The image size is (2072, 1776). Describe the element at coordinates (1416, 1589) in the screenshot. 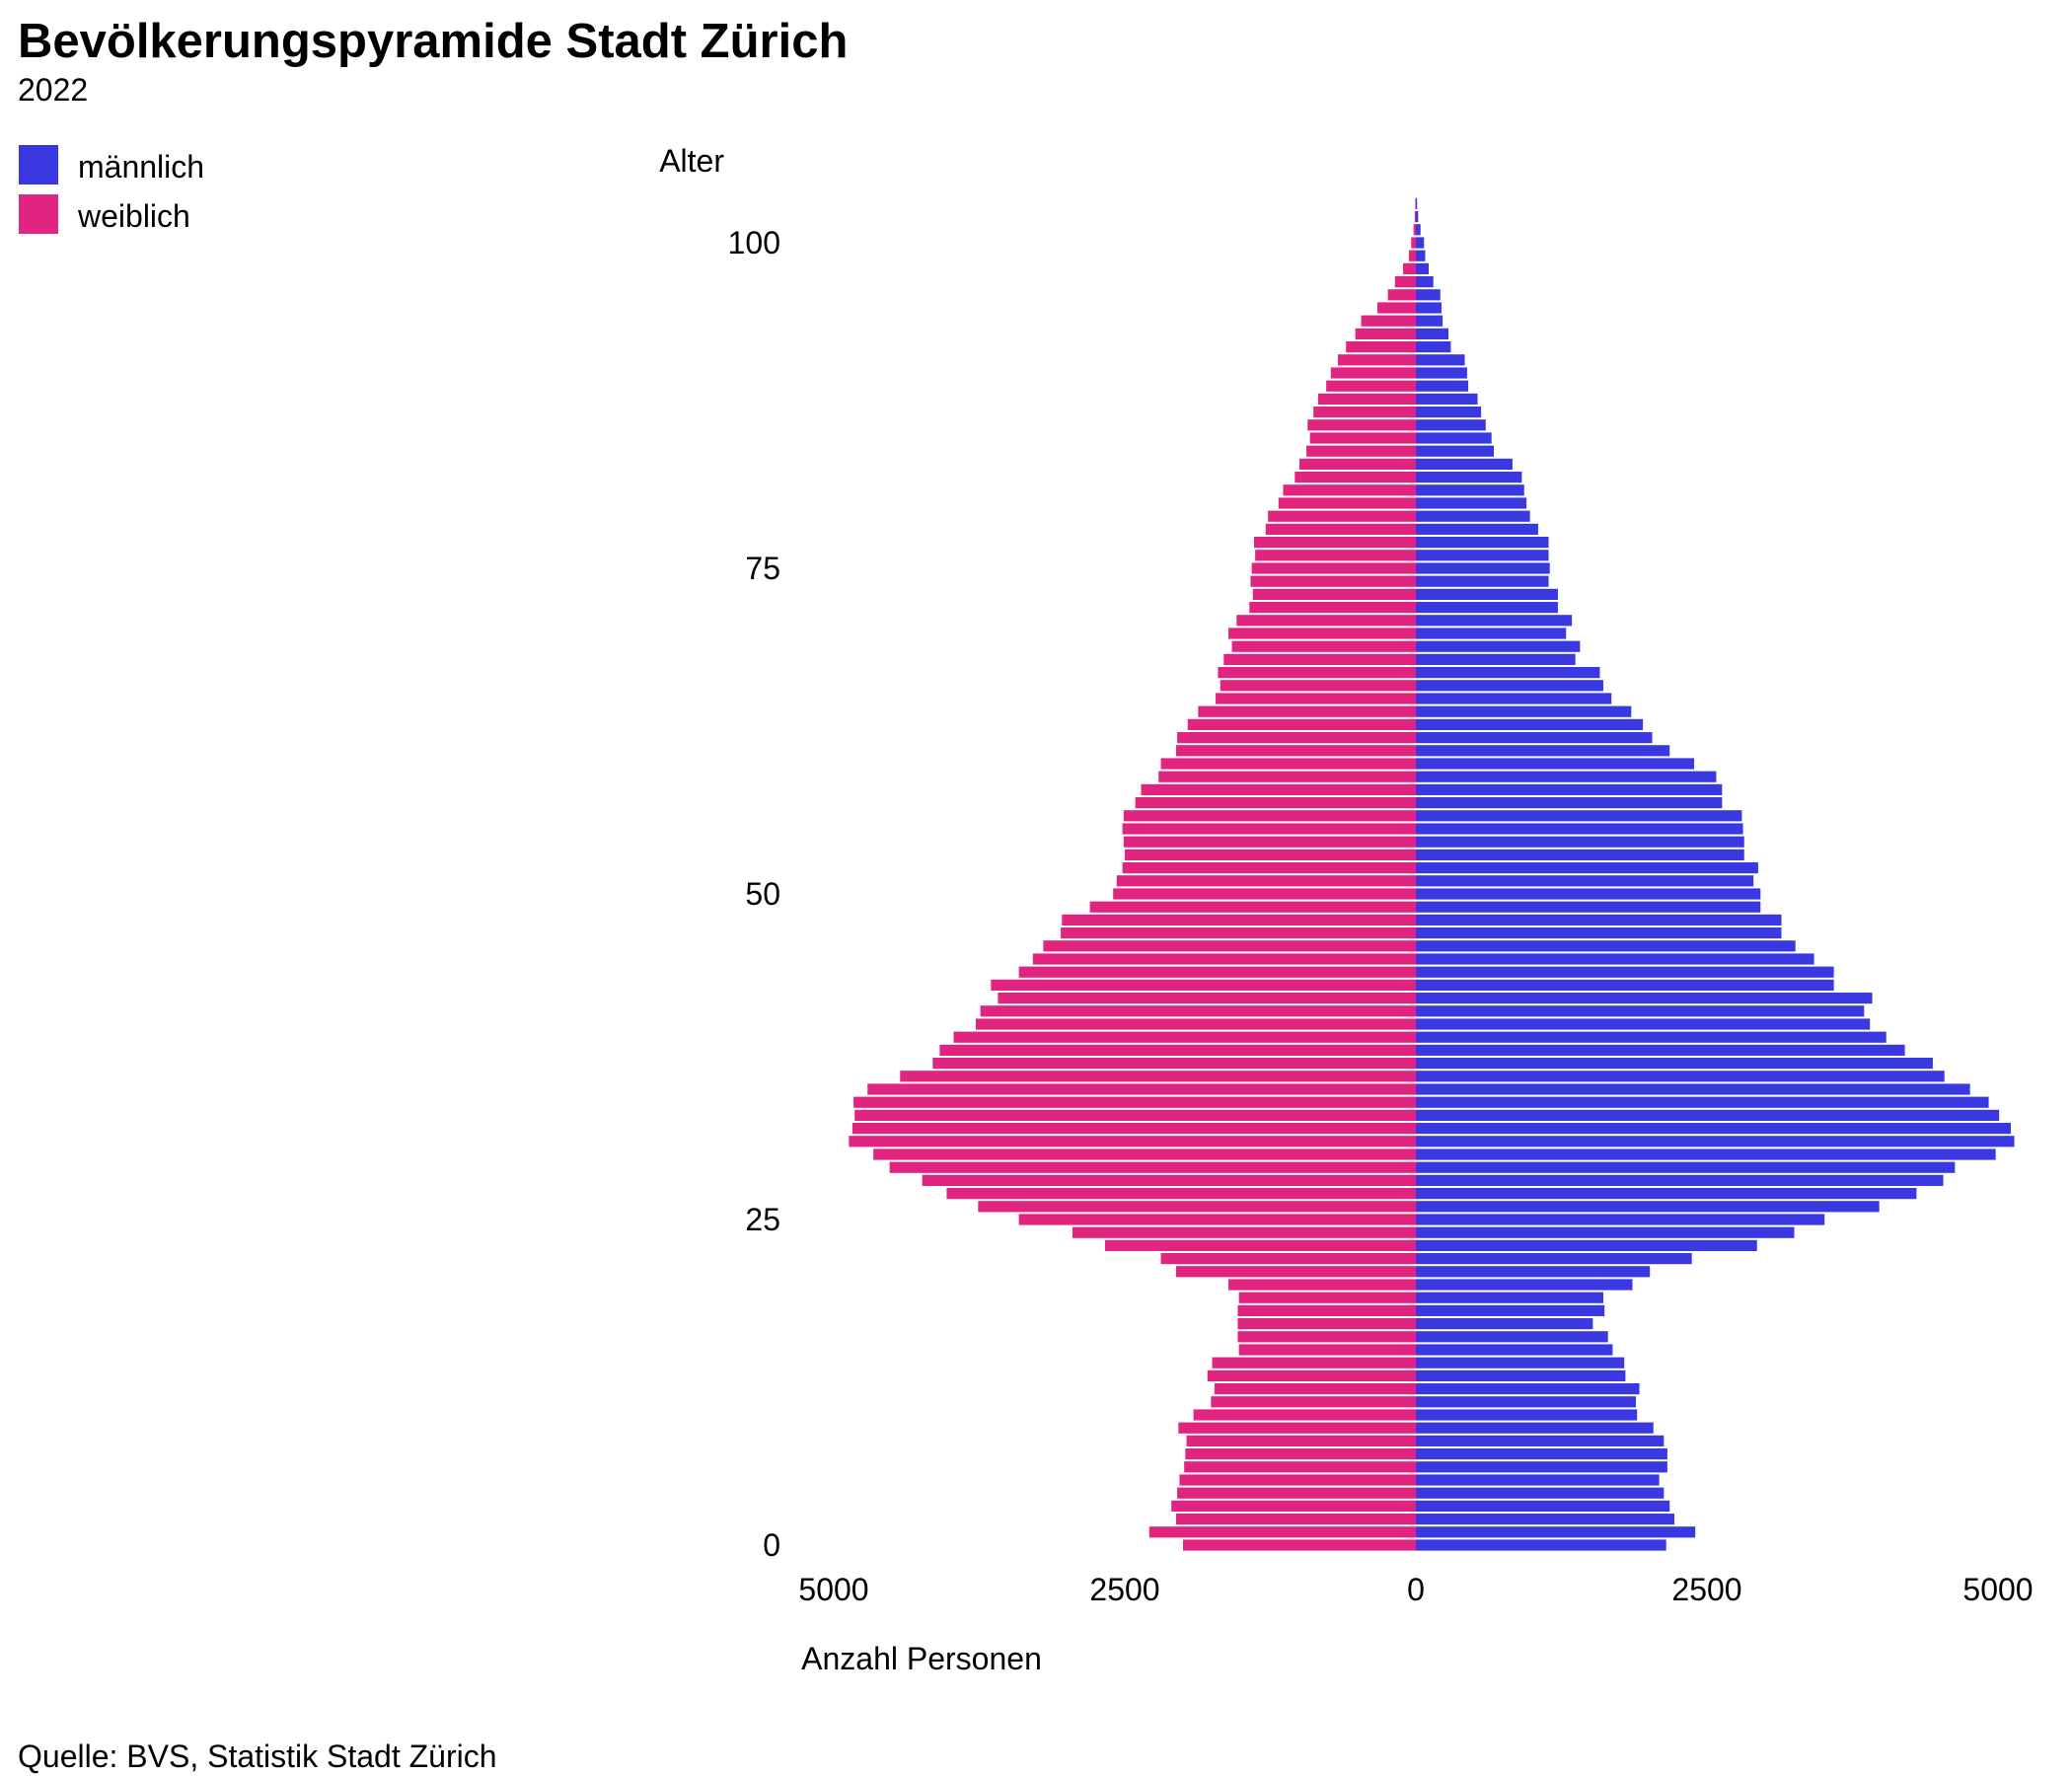

I see `x-axis-ticks: 5000 2500 0 2500 5000` at that location.